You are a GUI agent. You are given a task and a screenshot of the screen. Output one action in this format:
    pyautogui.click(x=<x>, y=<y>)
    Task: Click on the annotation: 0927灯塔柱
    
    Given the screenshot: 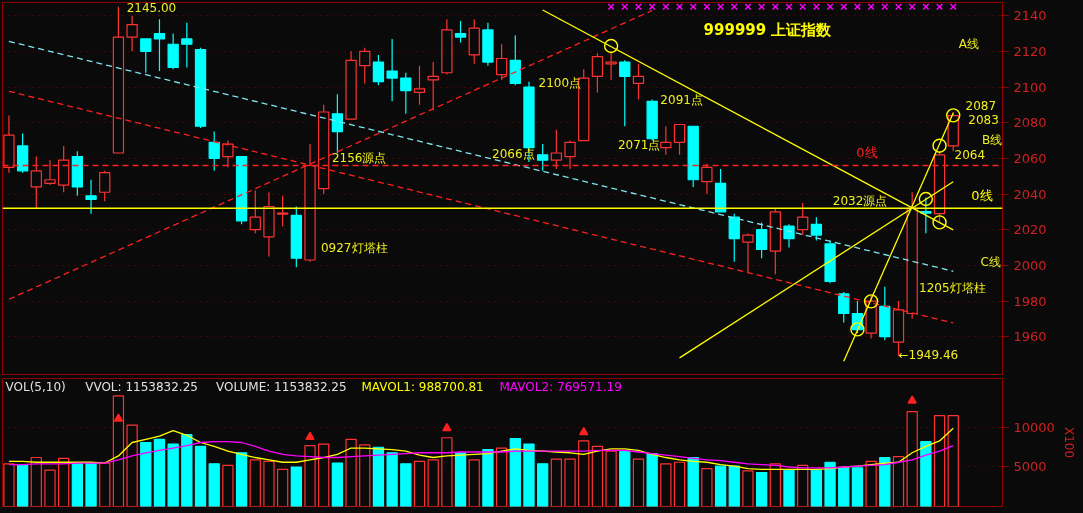 What is the action you would take?
    pyautogui.click(x=354, y=248)
    